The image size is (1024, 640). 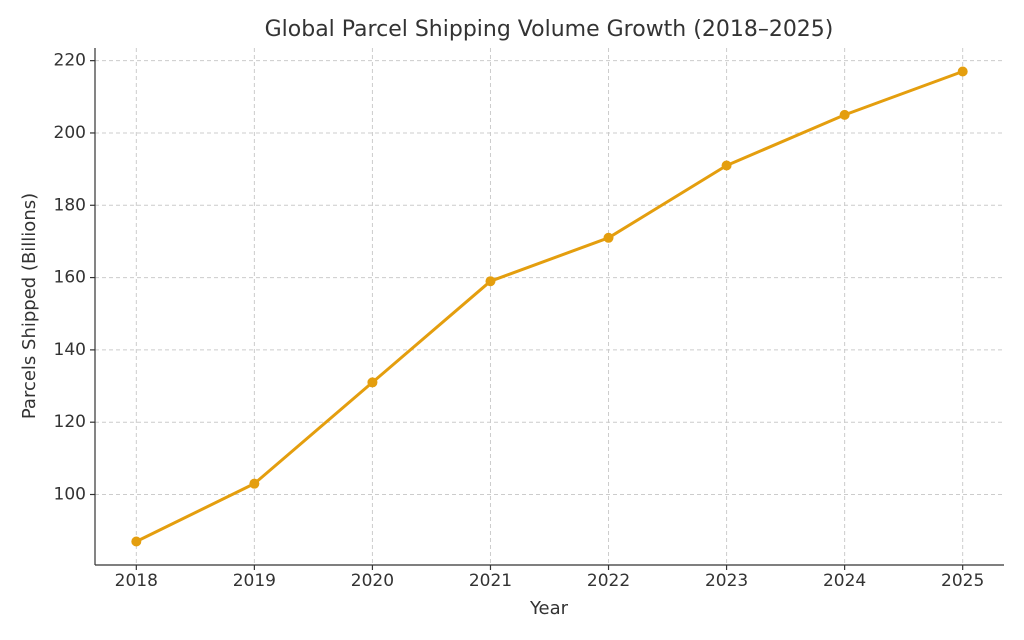 What do you see at coordinates (844, 581) in the screenshot?
I see `x-tick-label: 2024` at bounding box center [844, 581].